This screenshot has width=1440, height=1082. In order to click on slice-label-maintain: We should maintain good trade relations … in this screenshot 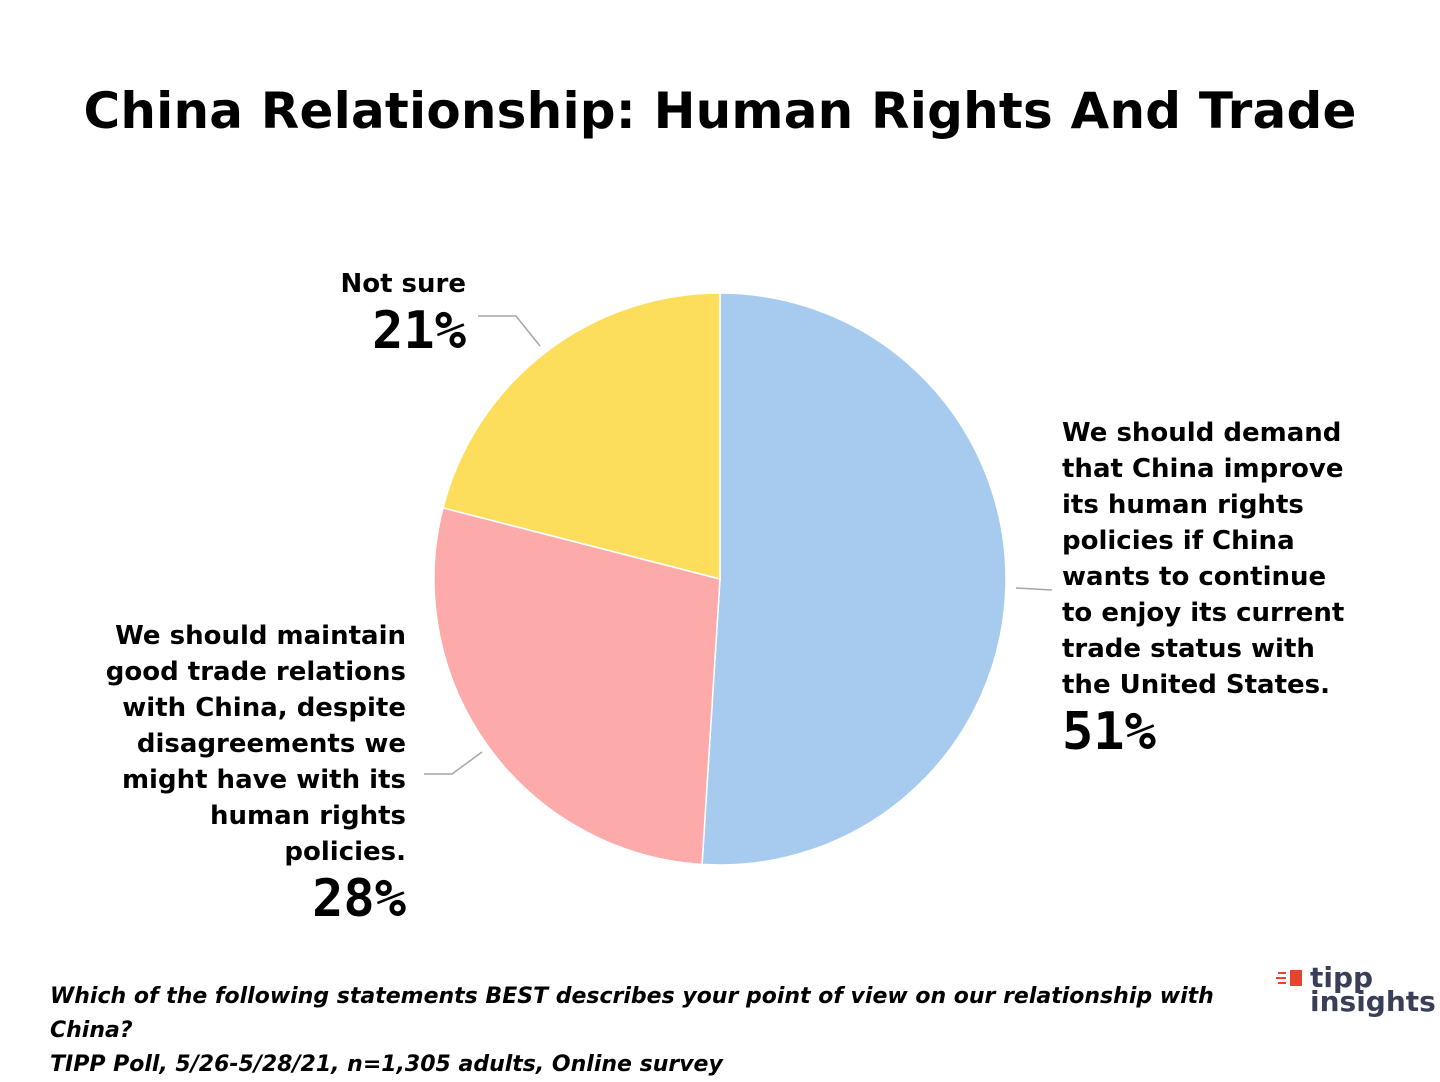, I will do `click(248, 773)`.